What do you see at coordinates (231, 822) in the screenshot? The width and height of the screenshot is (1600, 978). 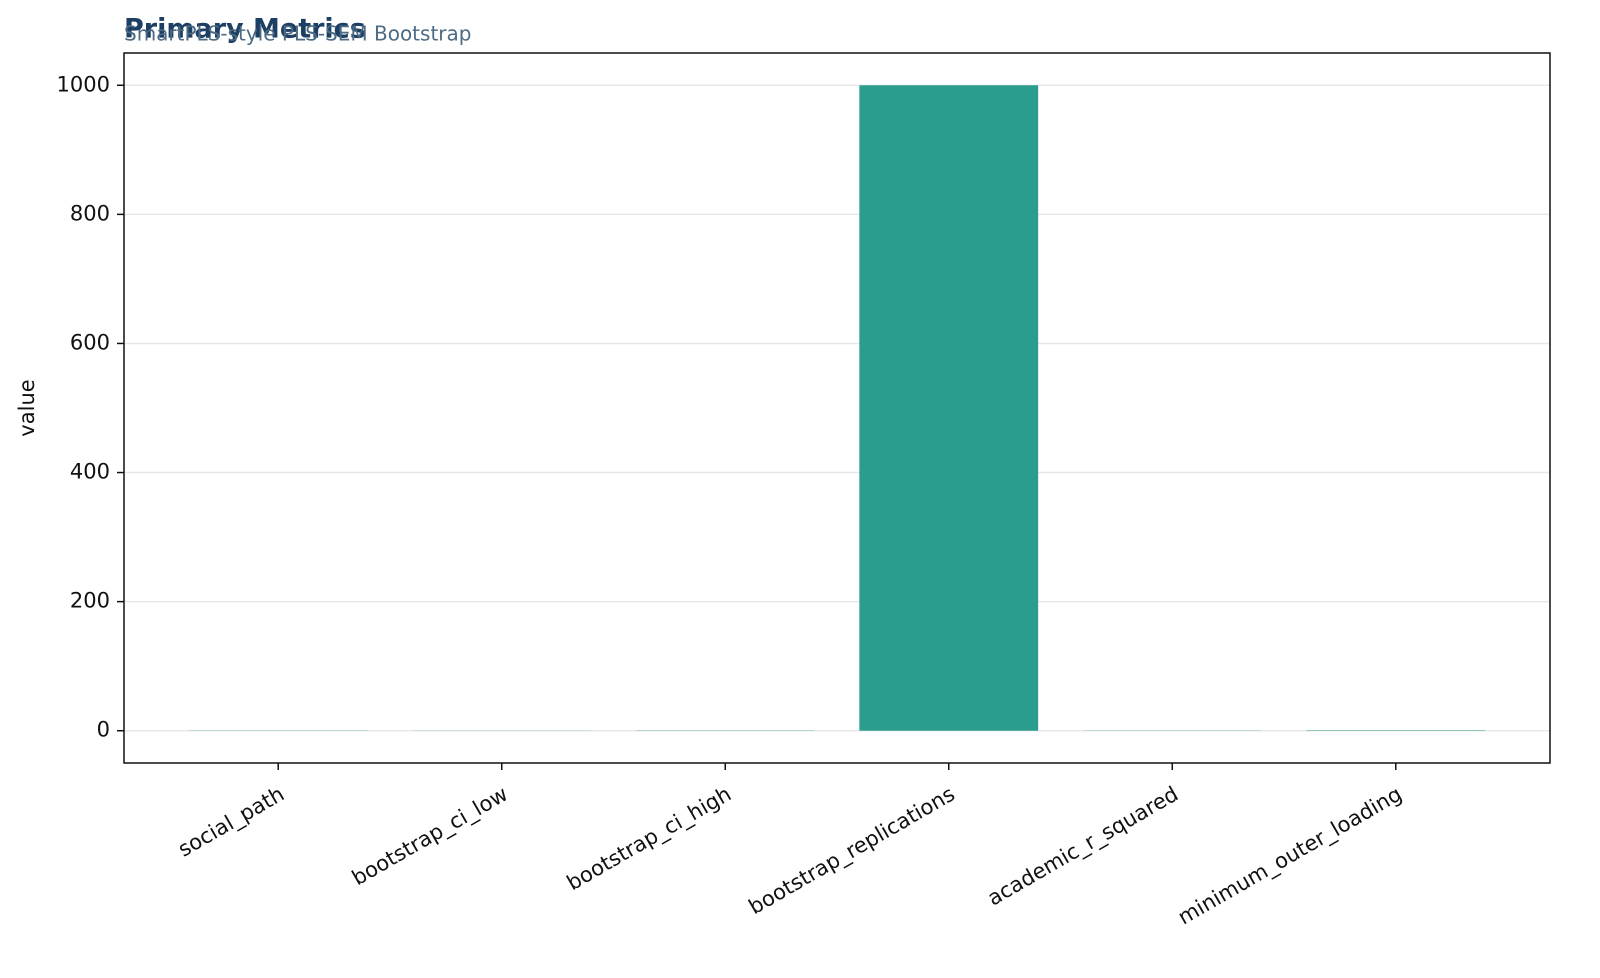 I see `x-tick-label: social_path` at bounding box center [231, 822].